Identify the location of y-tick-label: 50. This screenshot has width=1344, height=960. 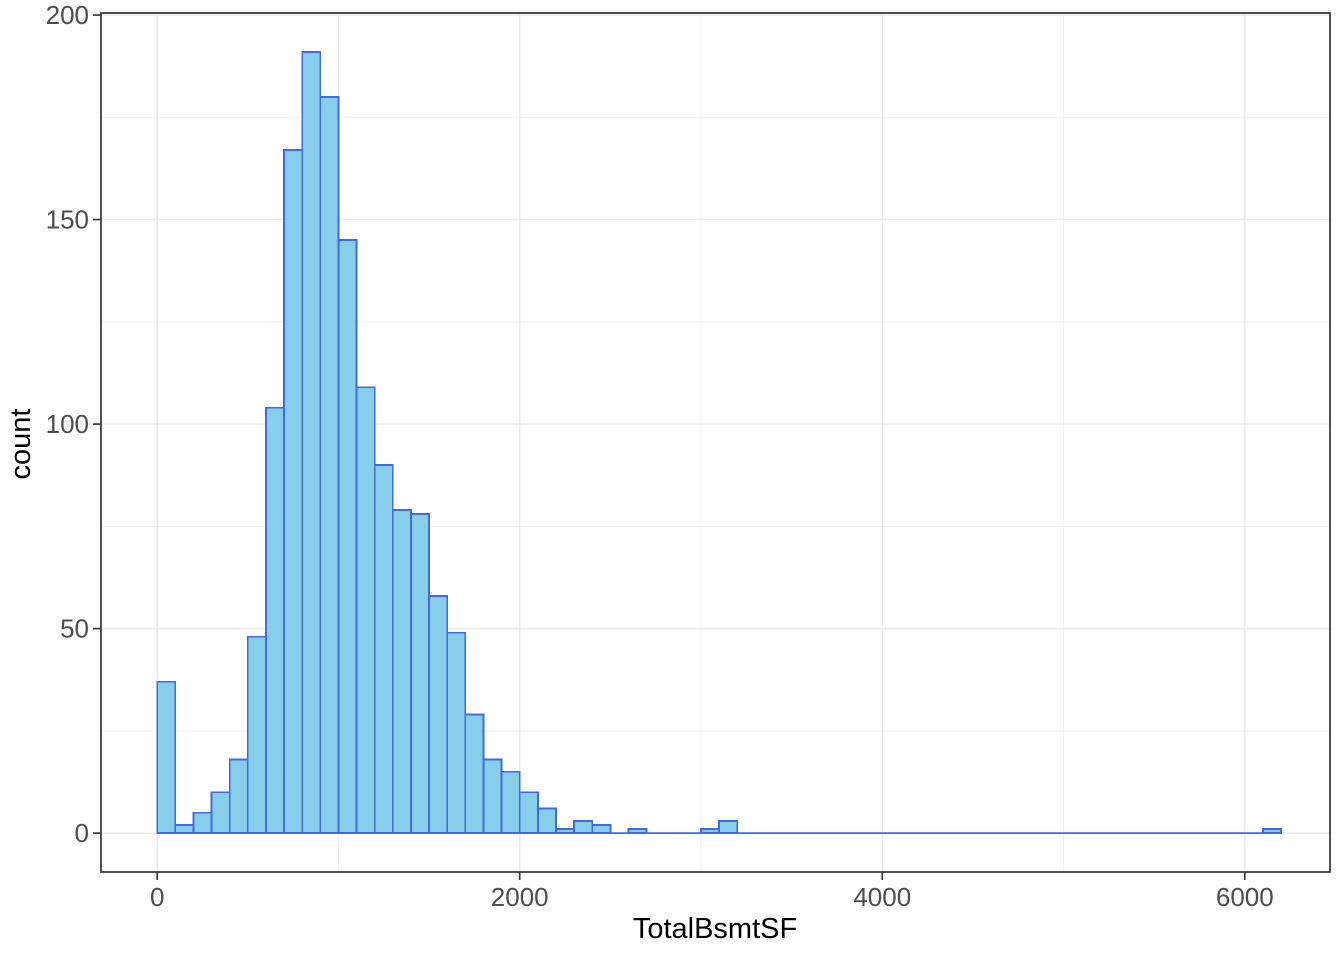
(74, 629).